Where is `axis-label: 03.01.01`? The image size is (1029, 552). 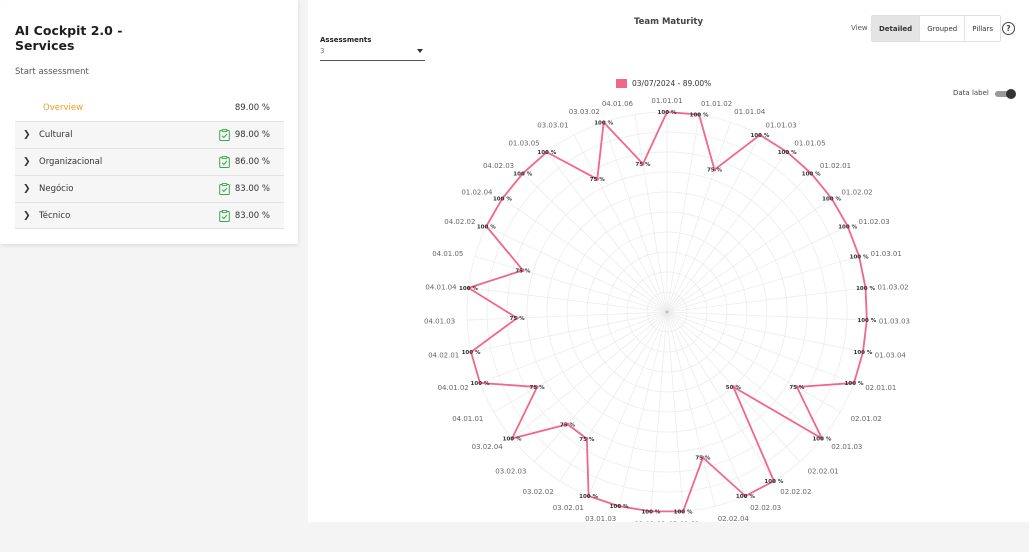 axis-label: 03.01.01 is located at coordinates (683, 521).